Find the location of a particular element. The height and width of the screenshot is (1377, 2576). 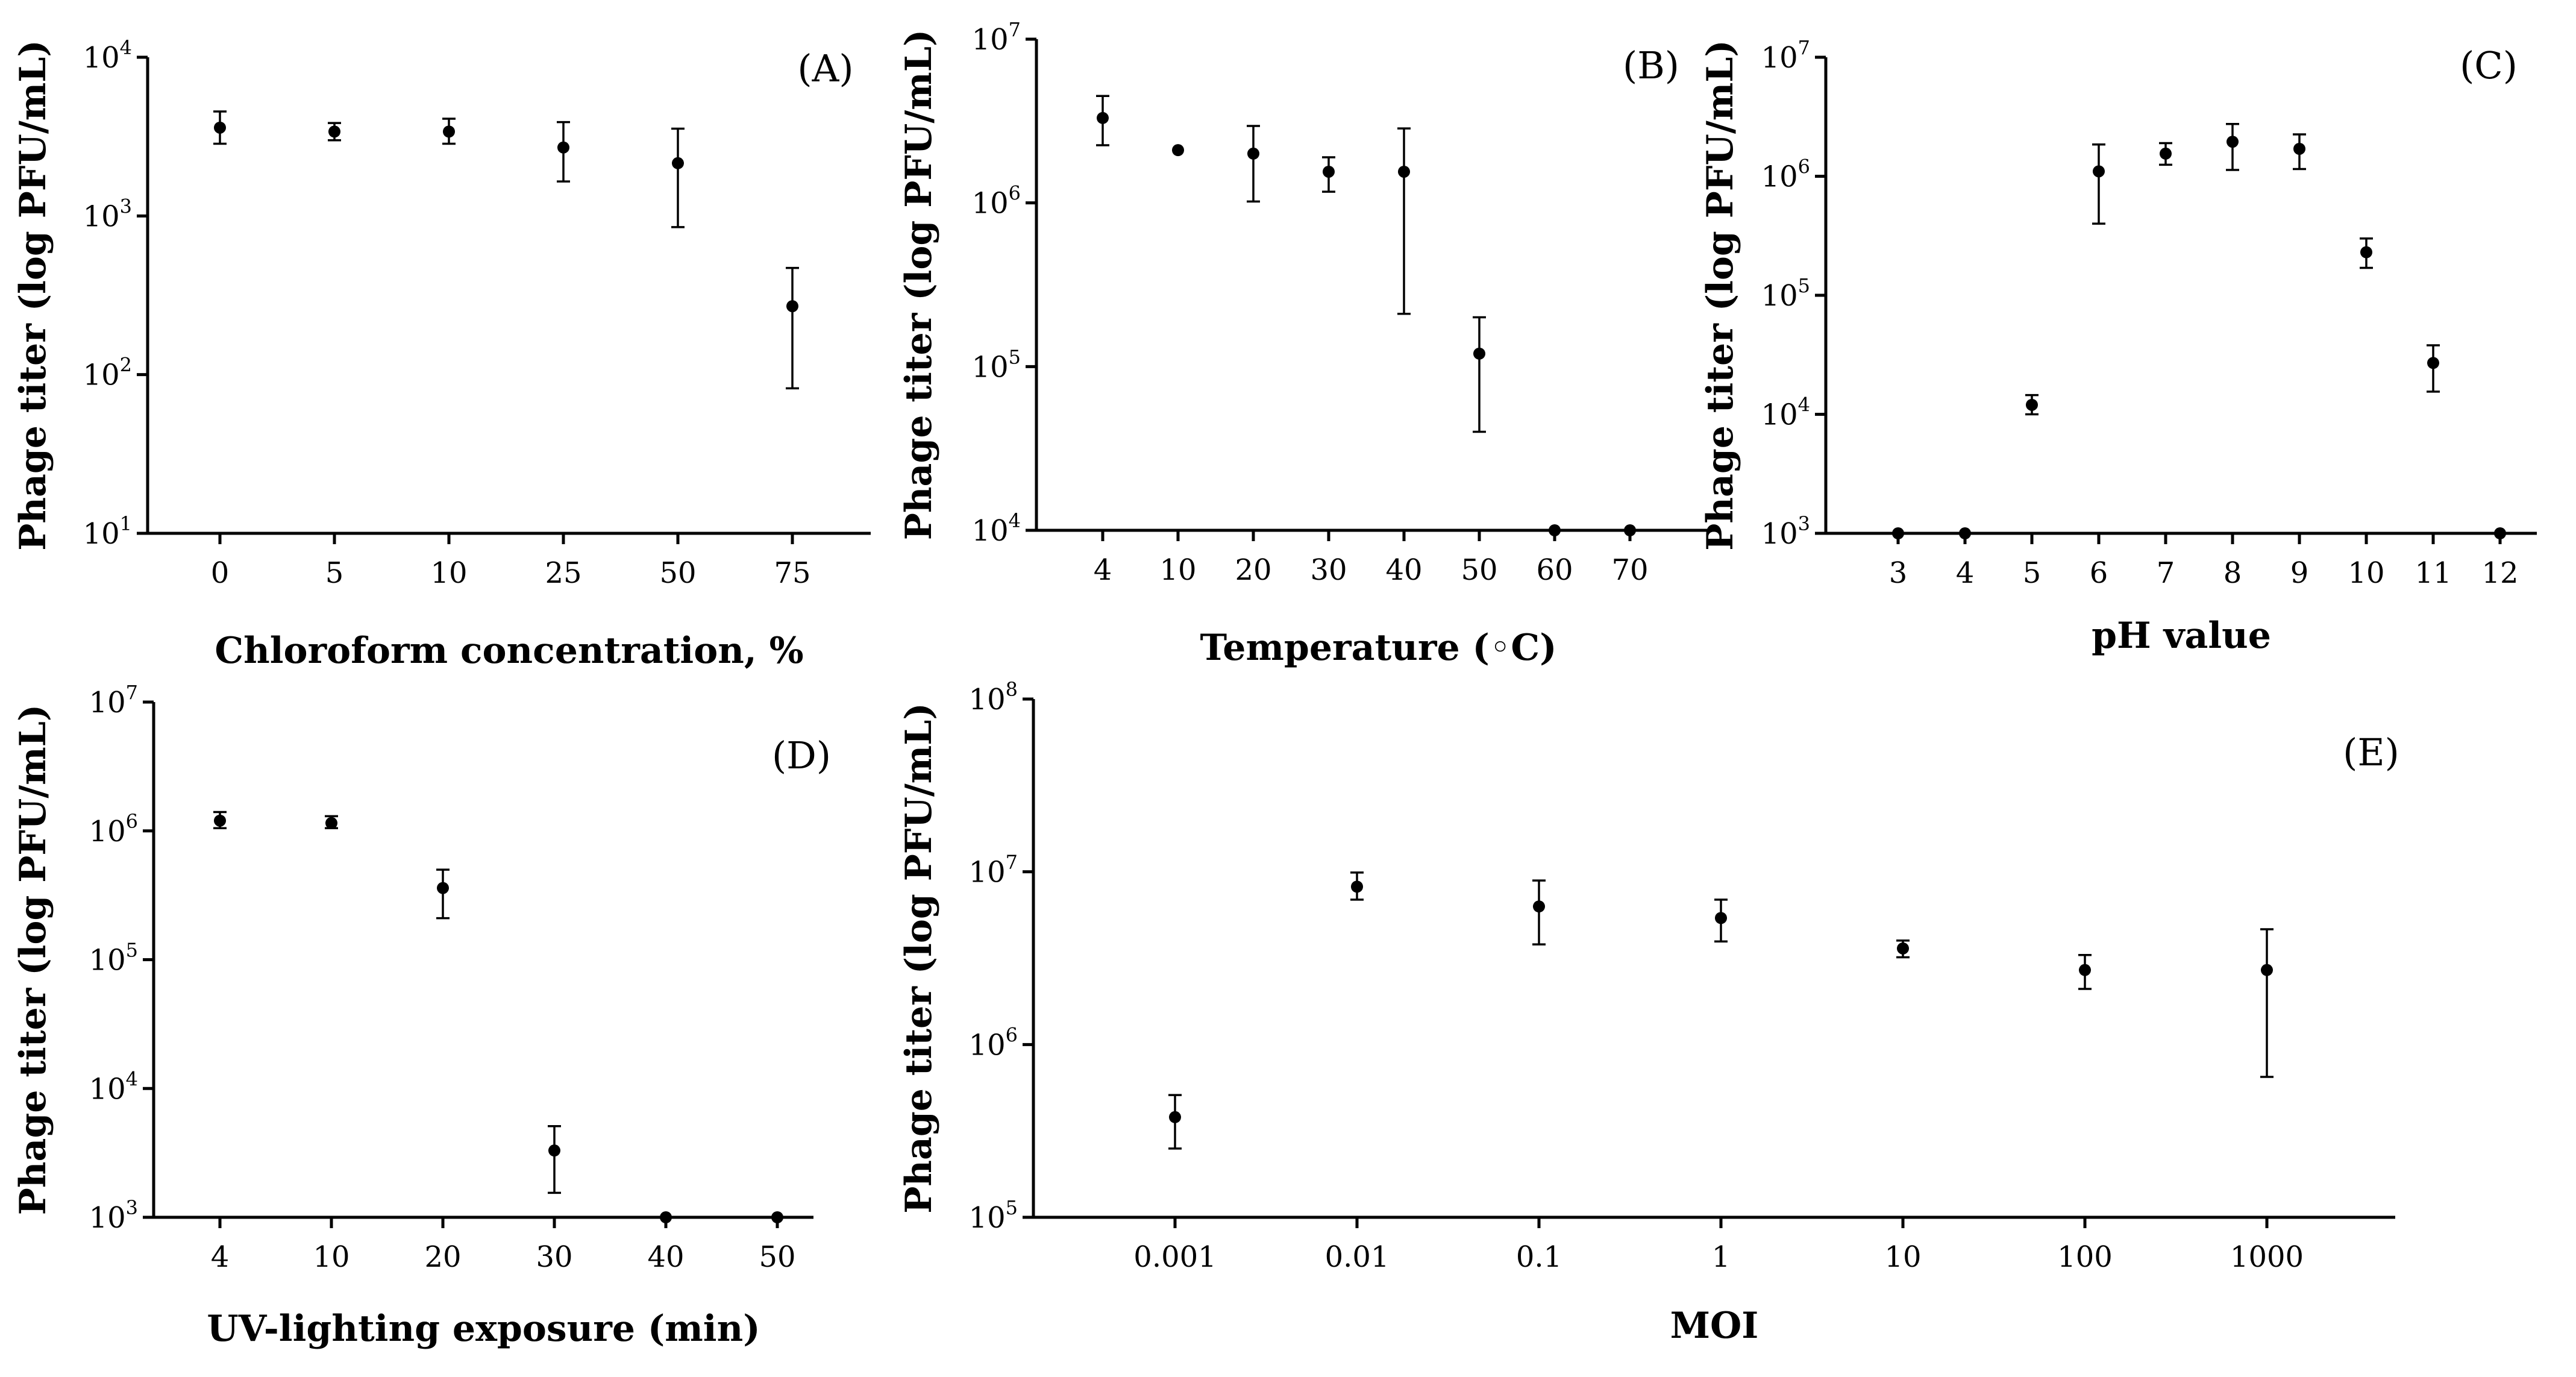

panel-label: (D) is located at coordinates (801, 755).